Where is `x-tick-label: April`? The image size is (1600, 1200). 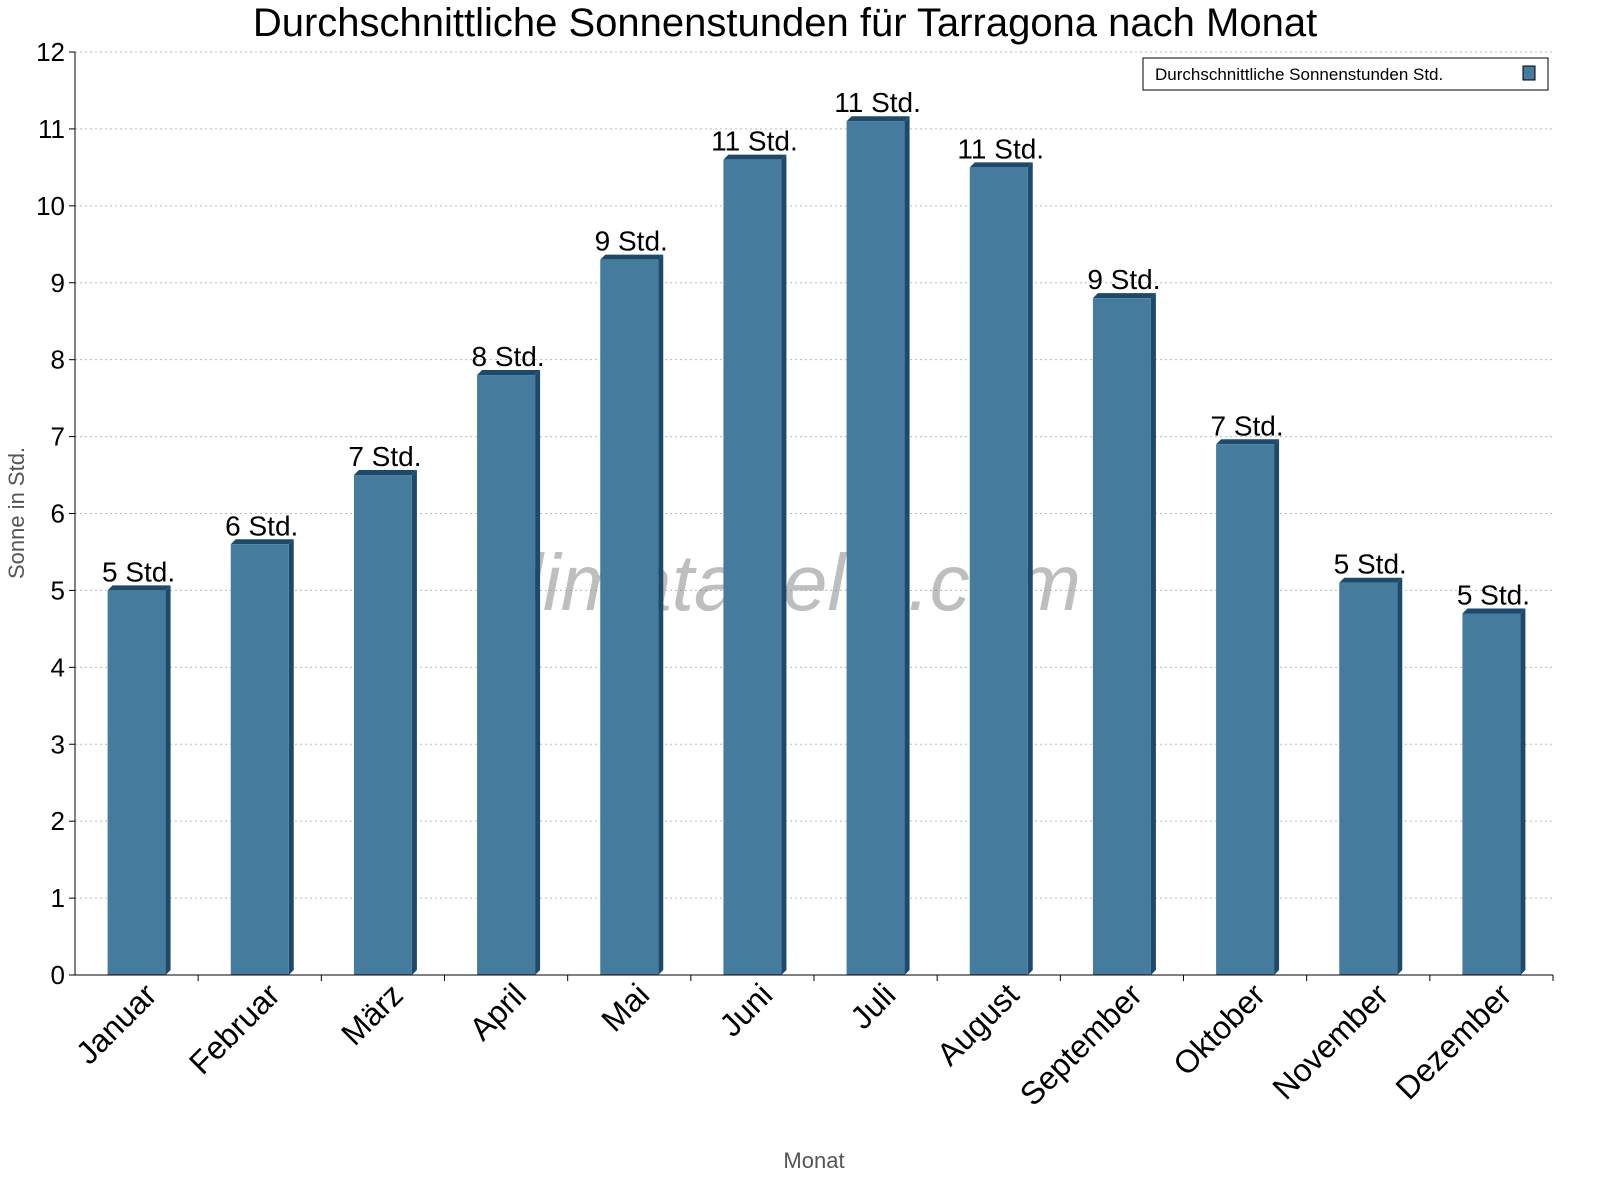 x-tick-label: April is located at coordinates (497, 1011).